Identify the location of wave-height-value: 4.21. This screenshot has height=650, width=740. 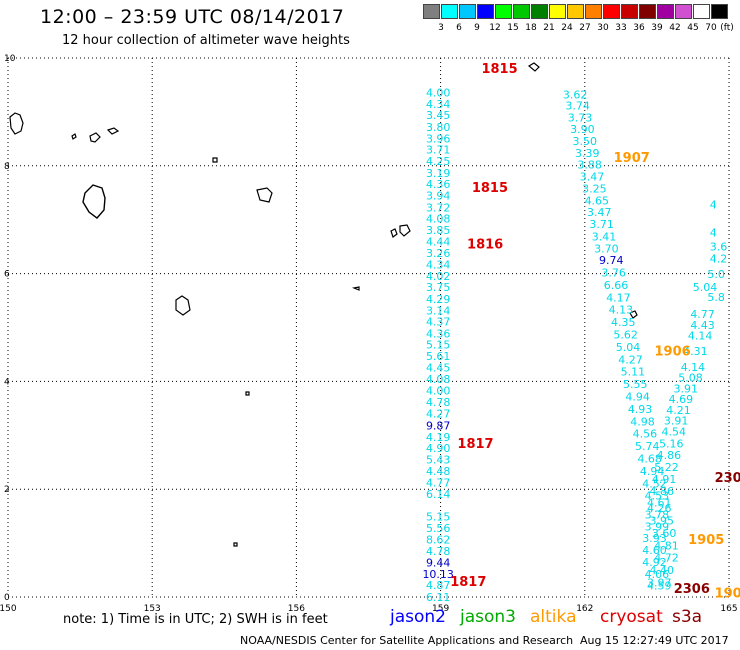
(678, 410).